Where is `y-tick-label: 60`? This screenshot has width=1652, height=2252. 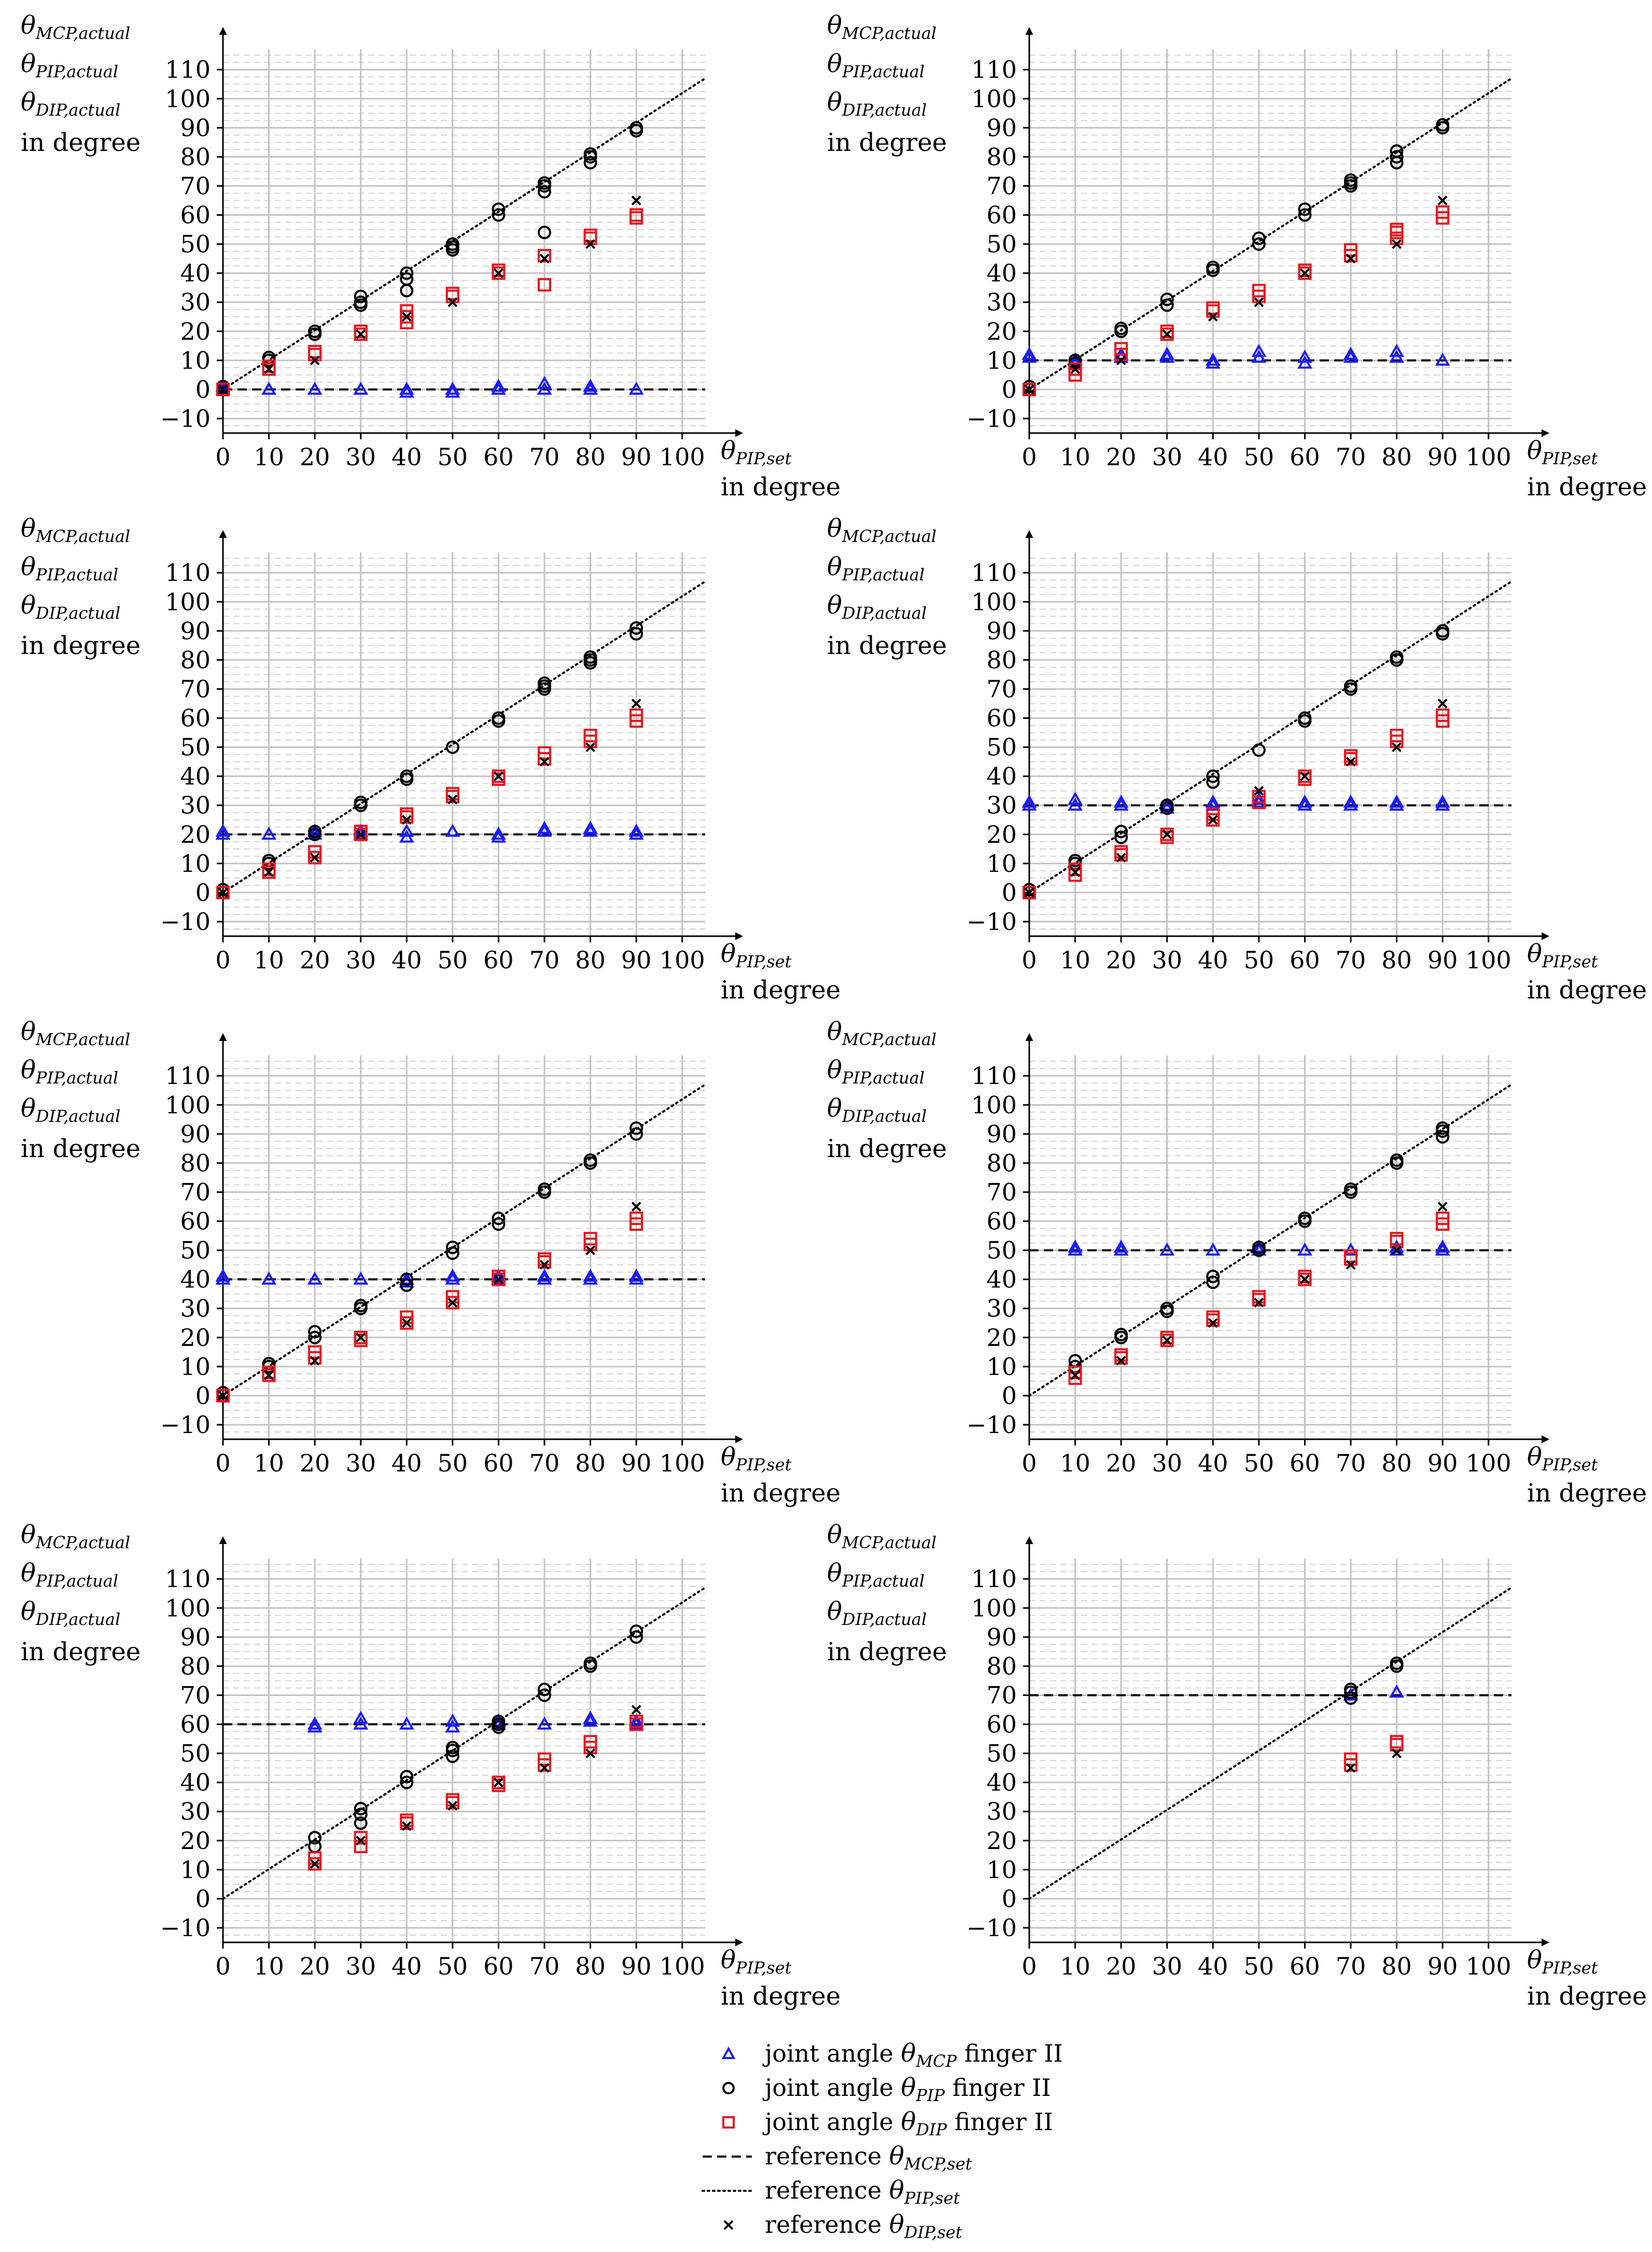
y-tick-label: 60 is located at coordinates (1001, 1725).